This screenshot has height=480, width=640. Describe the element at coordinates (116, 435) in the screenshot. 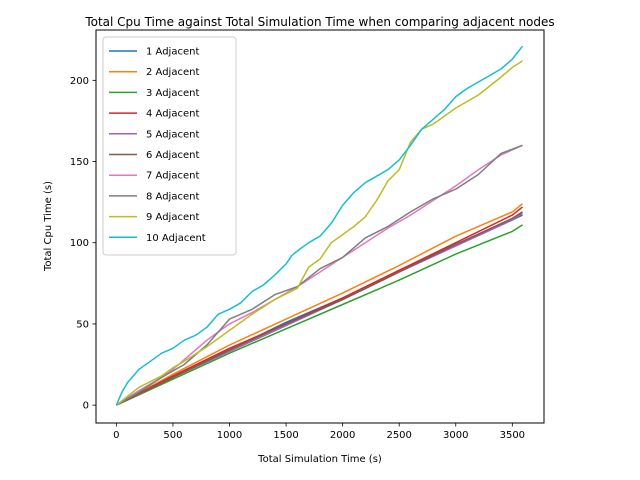

I see `x-tick-label: 0` at that location.